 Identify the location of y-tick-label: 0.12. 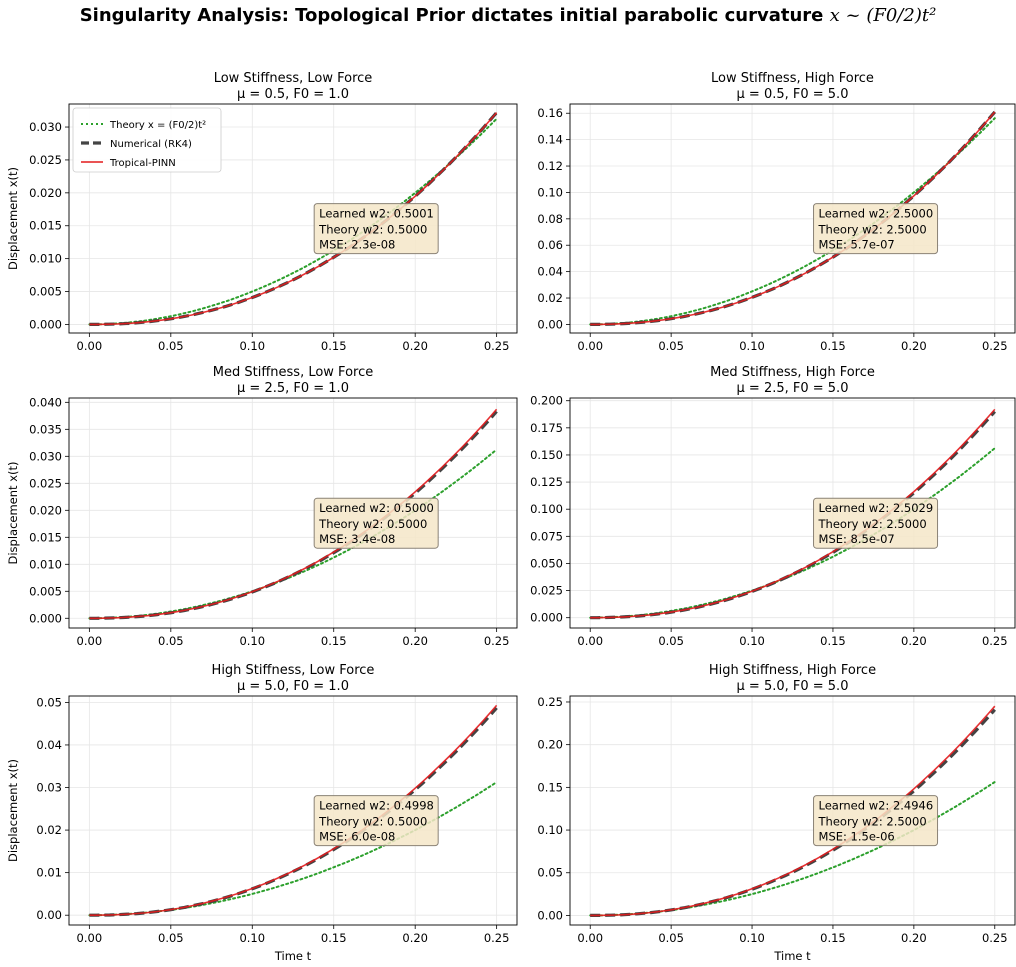
(550, 166).